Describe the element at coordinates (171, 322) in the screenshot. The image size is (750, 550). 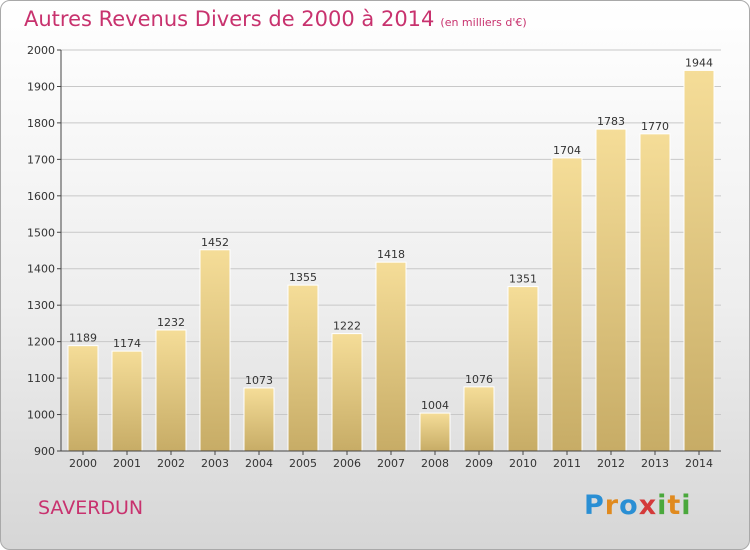
I see `bar-value-label: 1232` at that location.